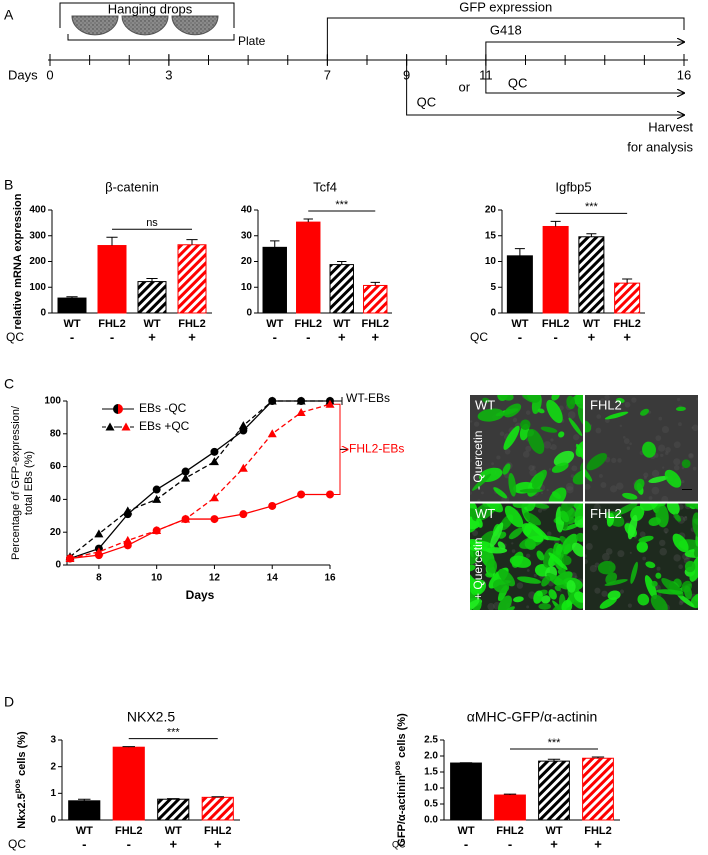 Image resolution: width=708 pixels, height=855 pixels. Describe the element at coordinates (52, 401) in the screenshot. I see `y-tick-label: 100` at that location.